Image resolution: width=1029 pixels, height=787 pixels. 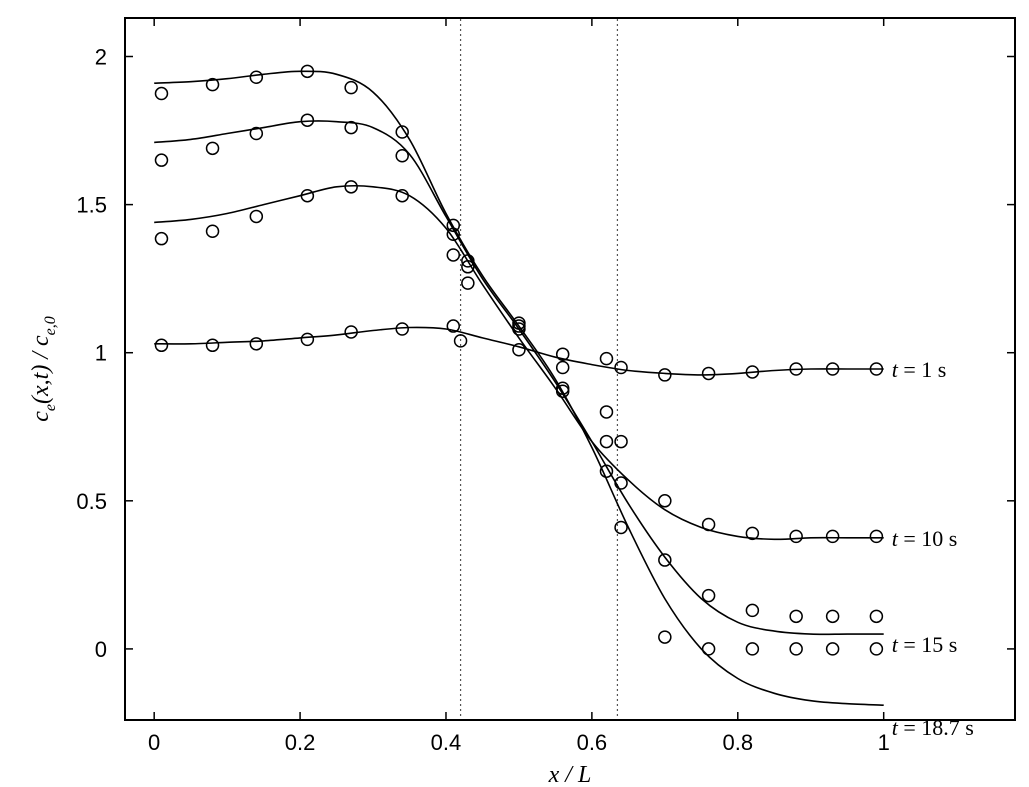 I want to click on x-tick-label: 0.4, so click(x=446, y=742).